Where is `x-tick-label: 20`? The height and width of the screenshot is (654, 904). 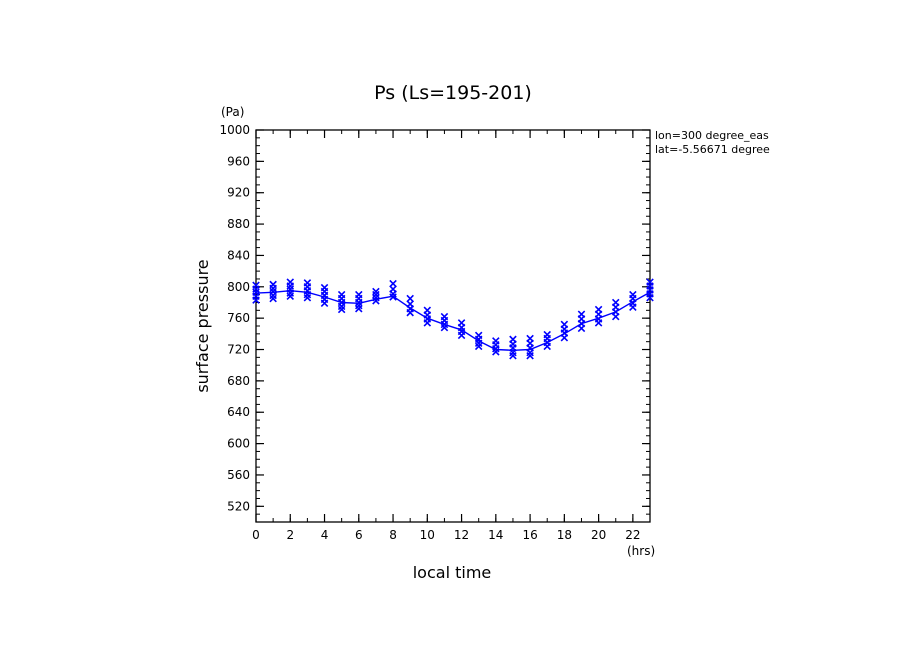
x-tick-label: 20 is located at coordinates (598, 535).